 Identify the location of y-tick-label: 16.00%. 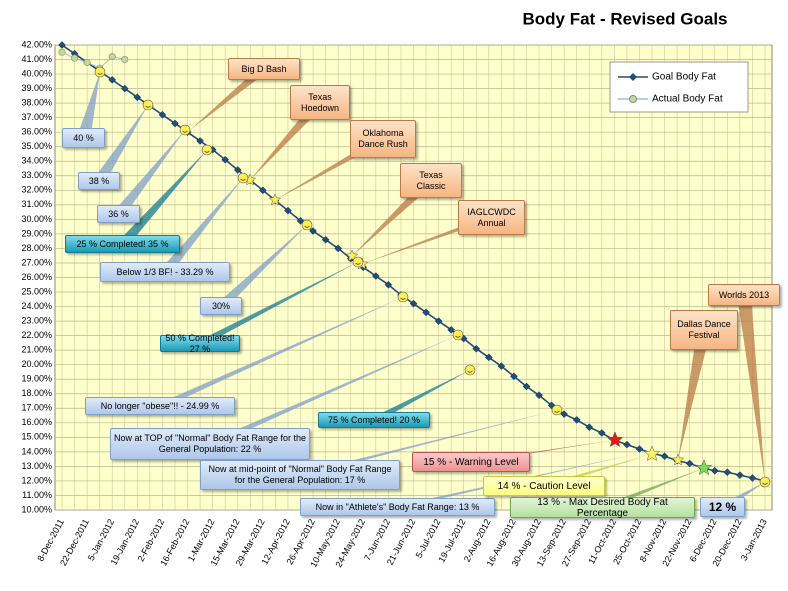
(36, 422).